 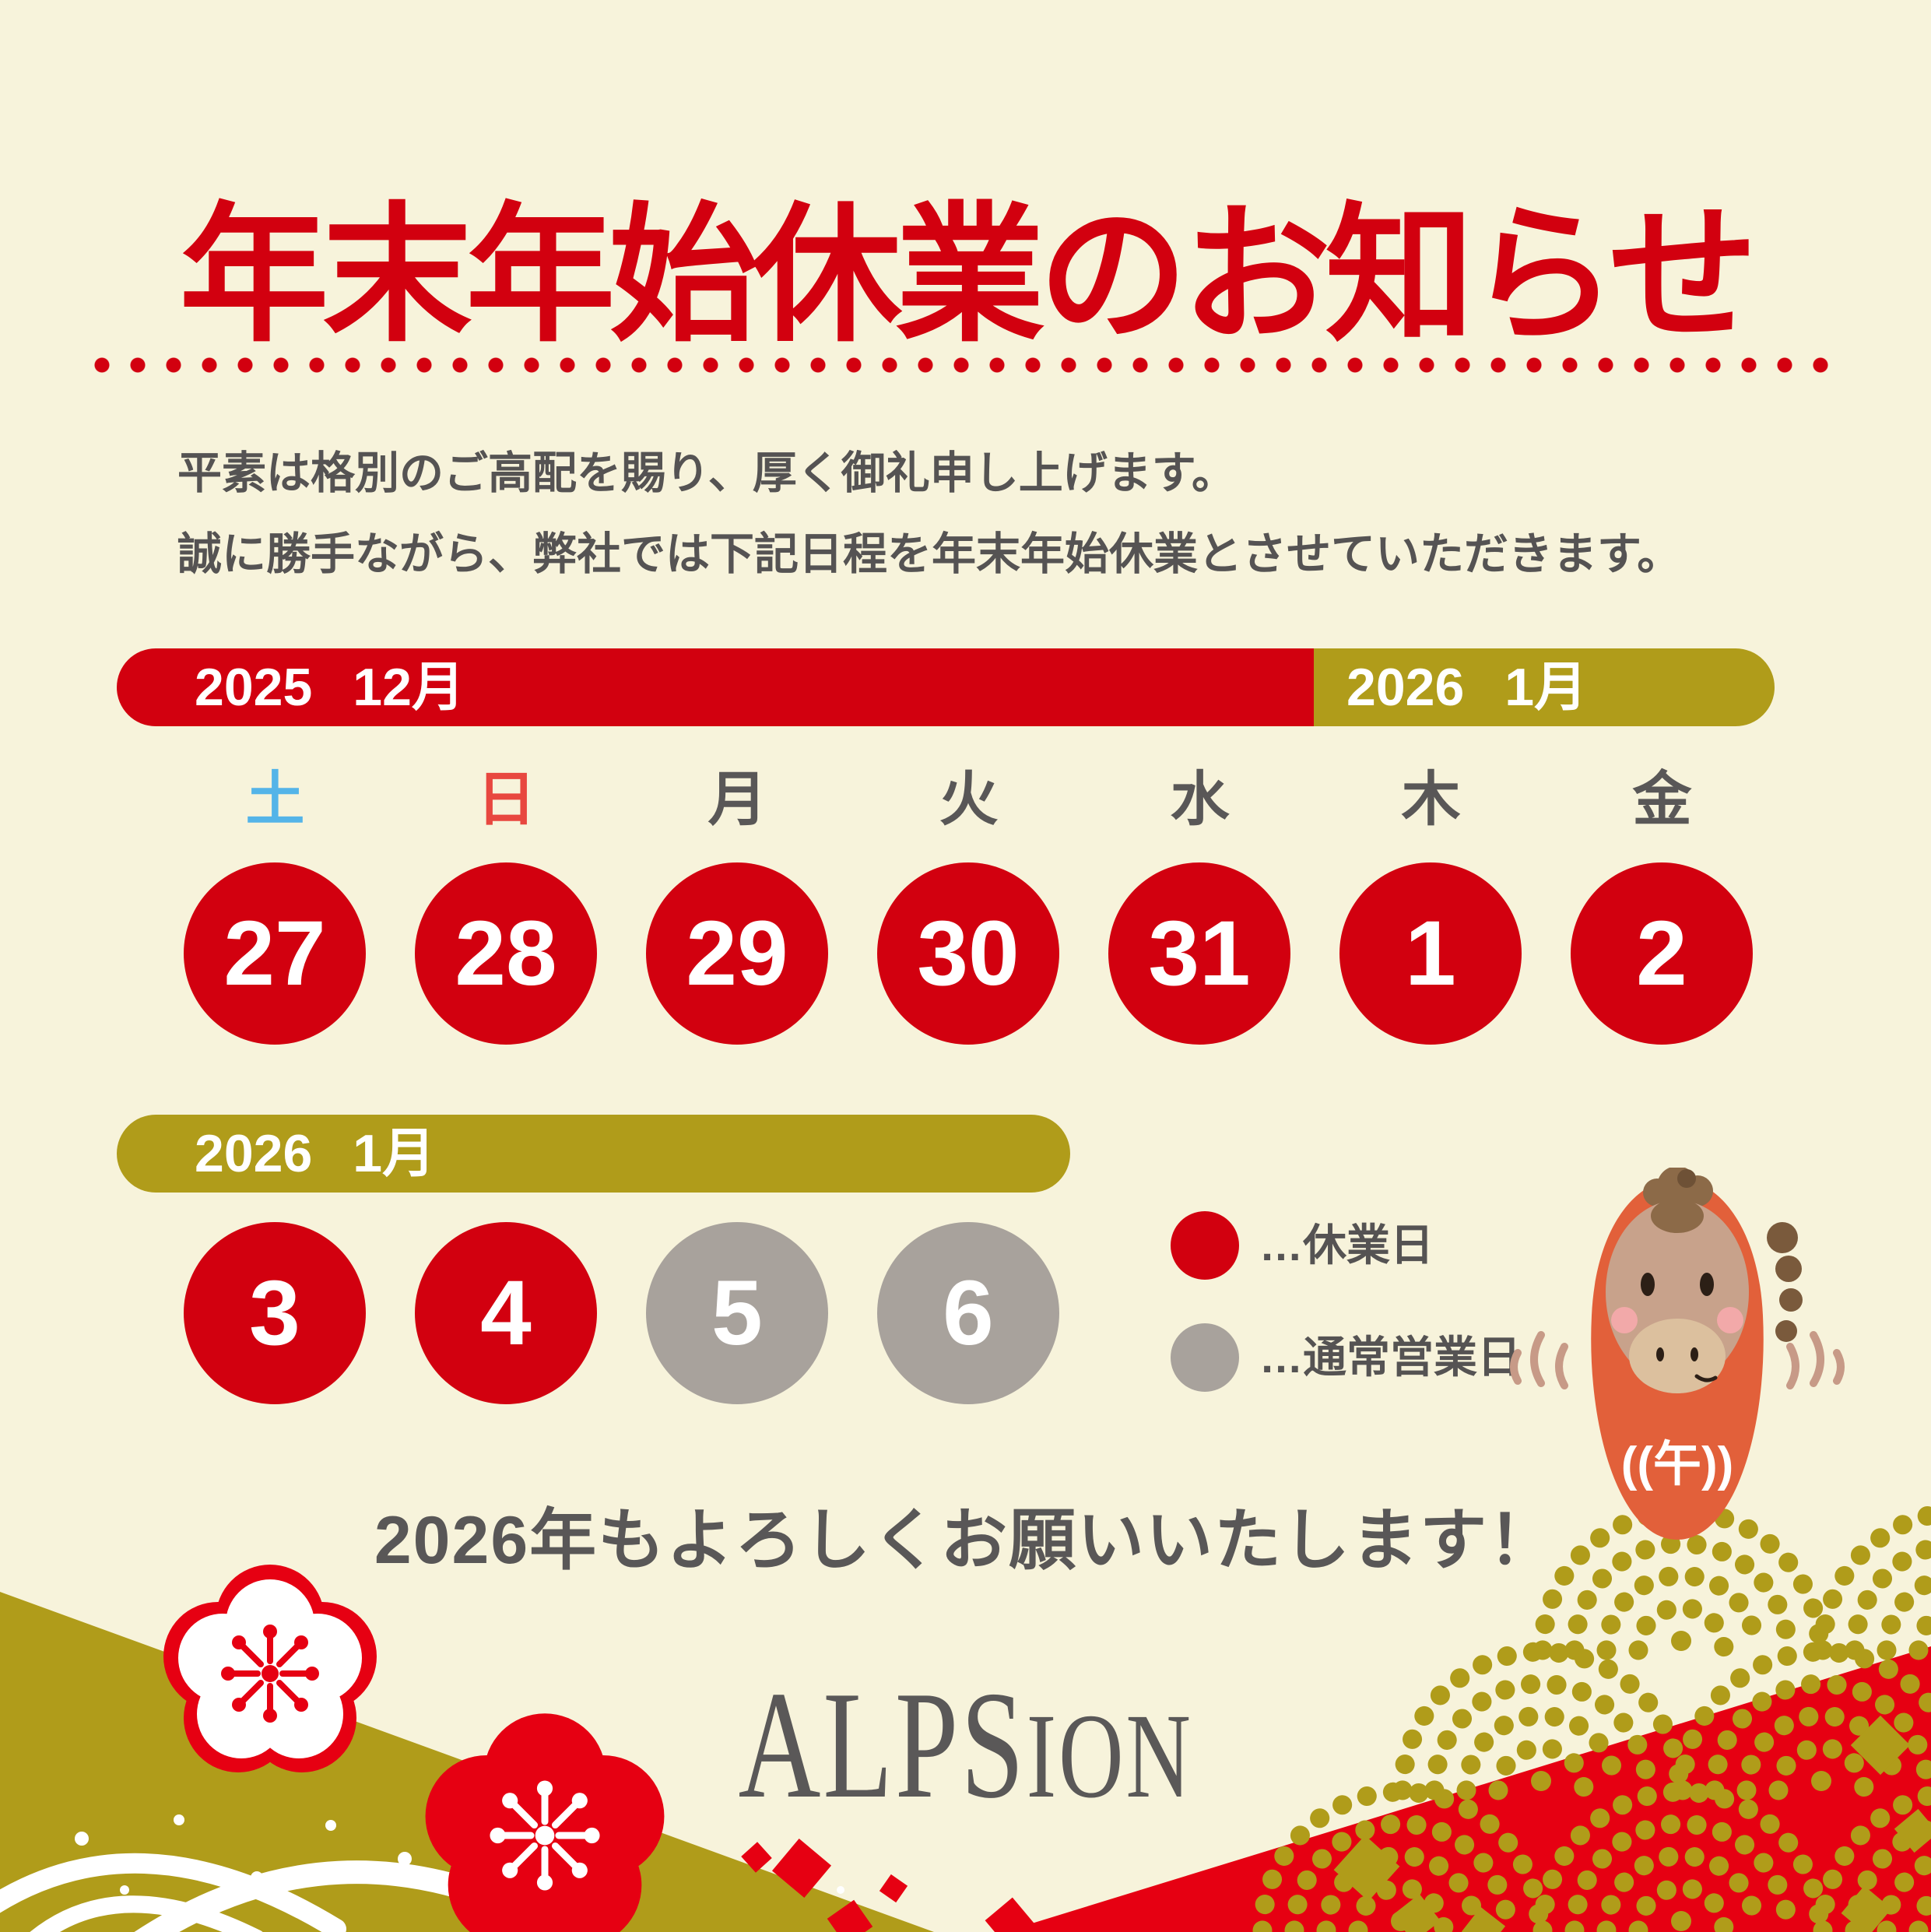 I want to click on date-circle-30: 30, so click(x=968, y=953).